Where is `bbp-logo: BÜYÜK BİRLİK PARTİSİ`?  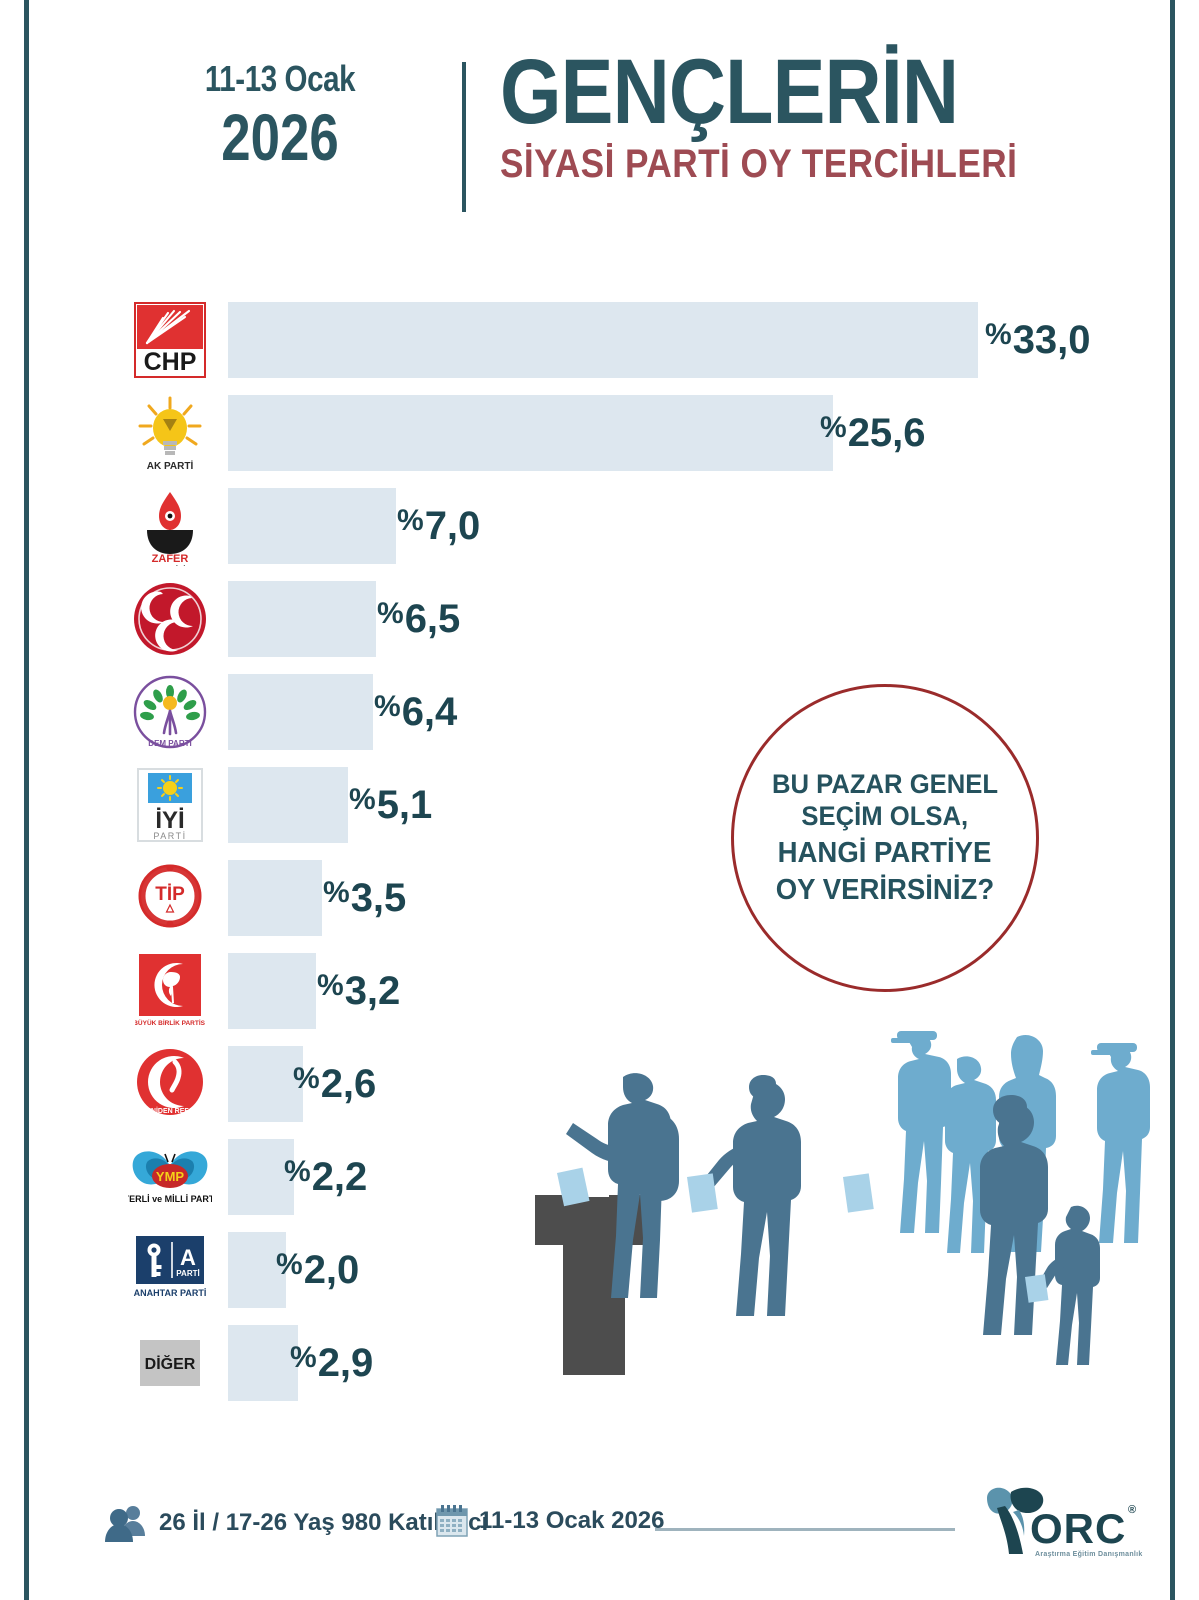 bbp-logo: BÜYÜK BİRLİK PARTİSİ is located at coordinates (170, 991).